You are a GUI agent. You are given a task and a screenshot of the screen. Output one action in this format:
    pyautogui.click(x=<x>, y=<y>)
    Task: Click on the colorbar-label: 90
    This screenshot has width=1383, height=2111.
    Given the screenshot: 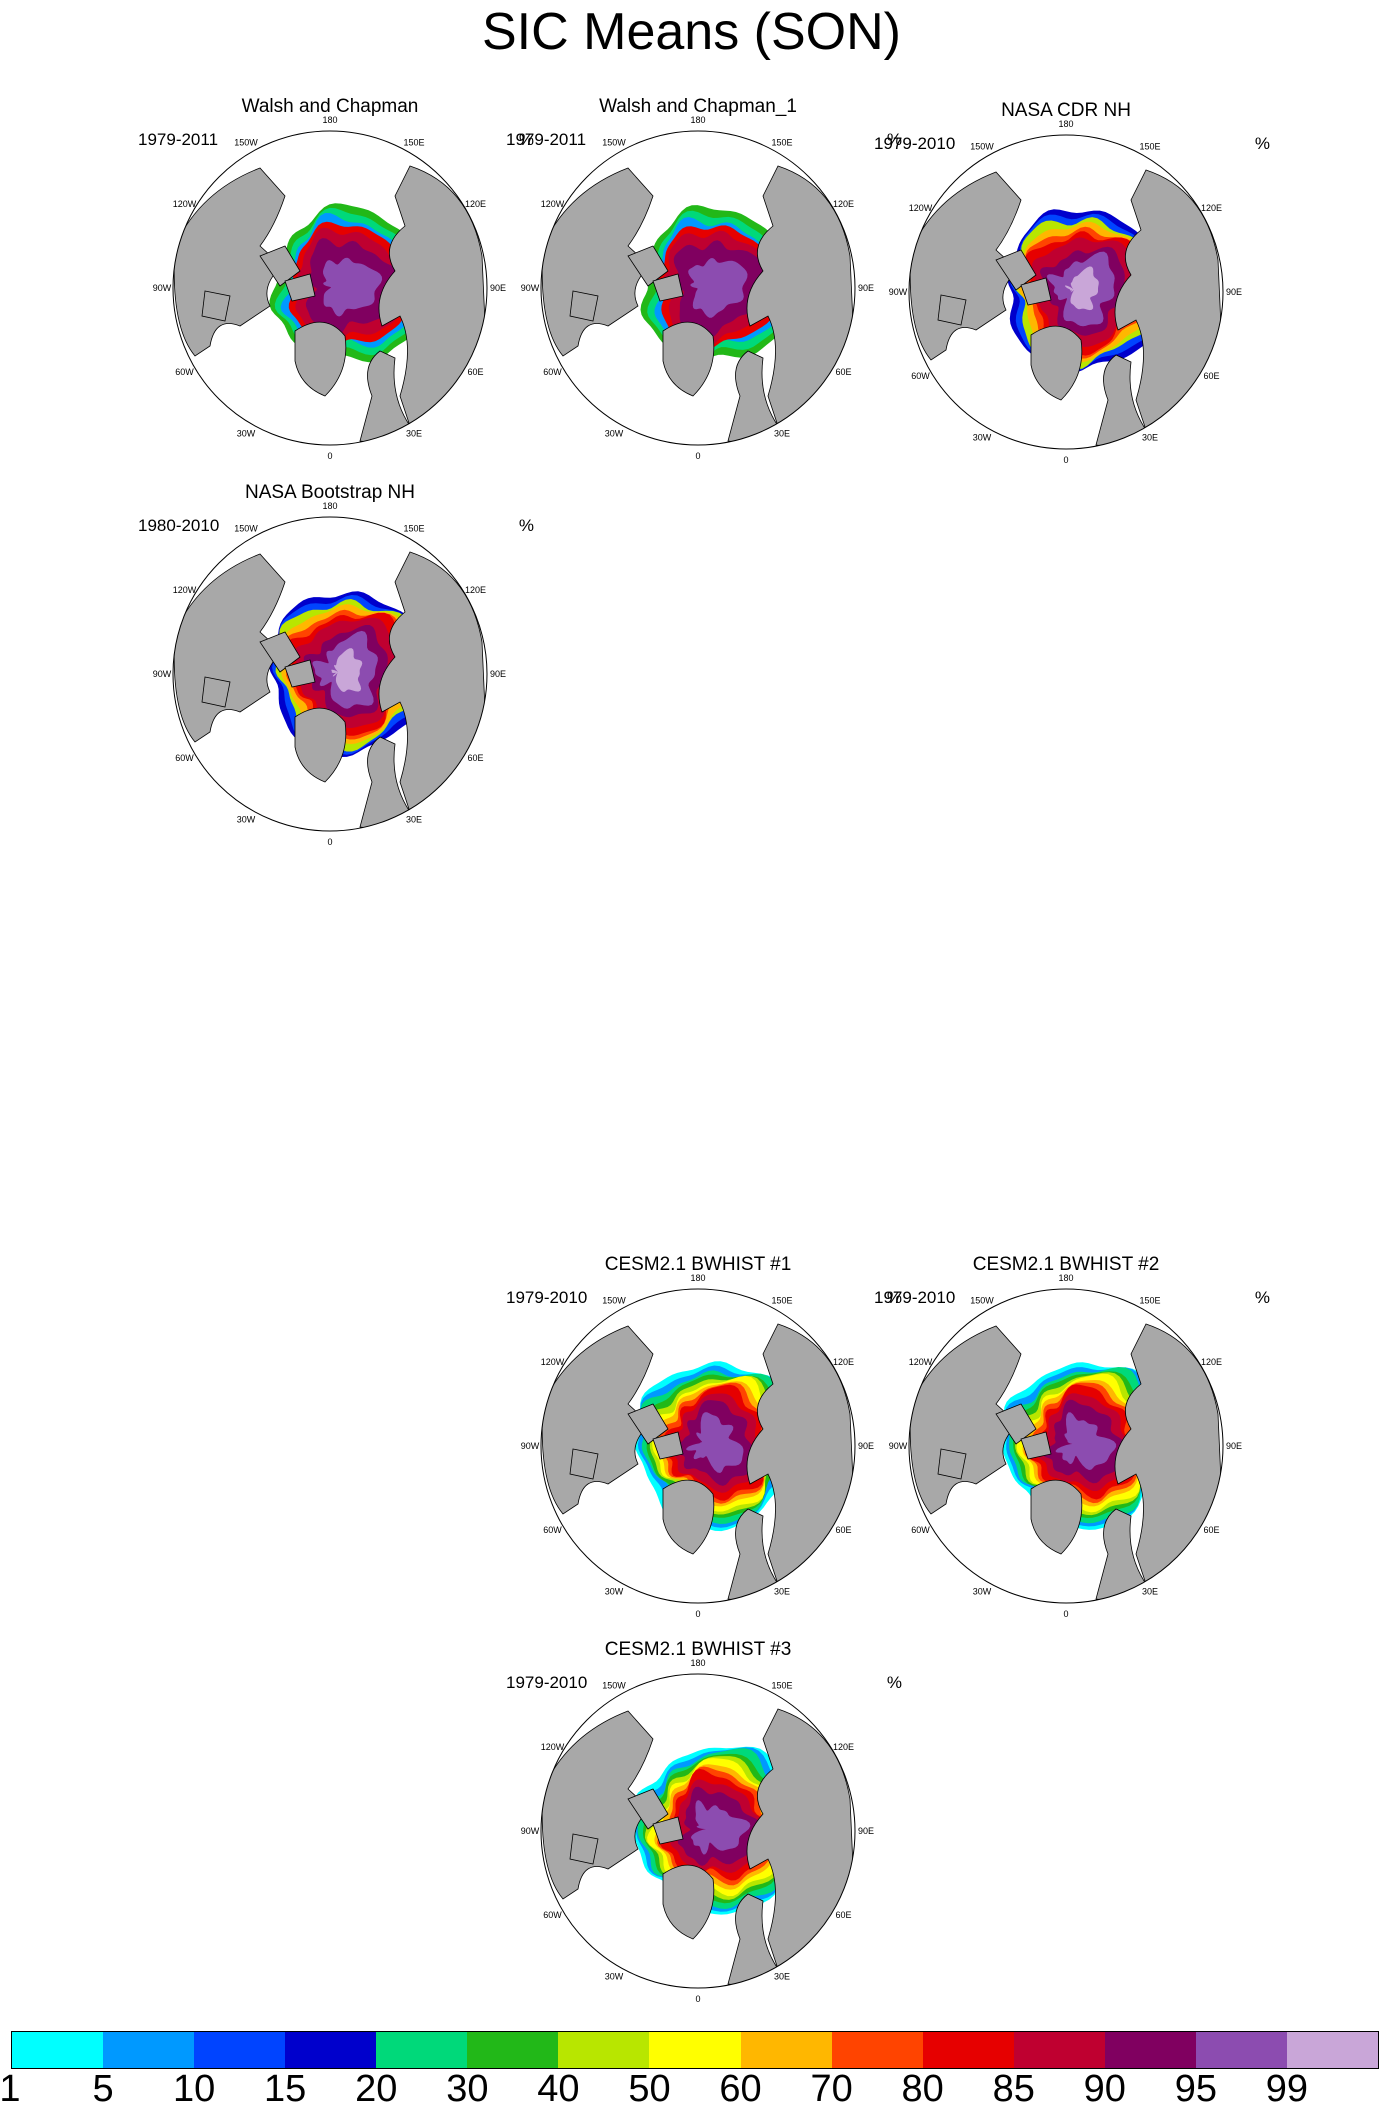 What is the action you would take?
    pyautogui.click(x=1104, y=2089)
    